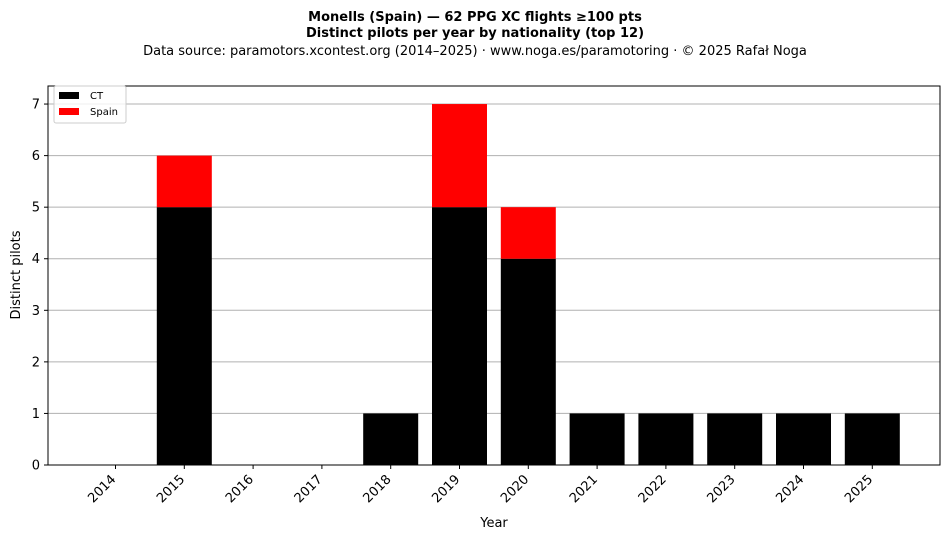 The width and height of the screenshot is (950, 539). What do you see at coordinates (597, 439) in the screenshot?
I see `bar-ct-2021` at bounding box center [597, 439].